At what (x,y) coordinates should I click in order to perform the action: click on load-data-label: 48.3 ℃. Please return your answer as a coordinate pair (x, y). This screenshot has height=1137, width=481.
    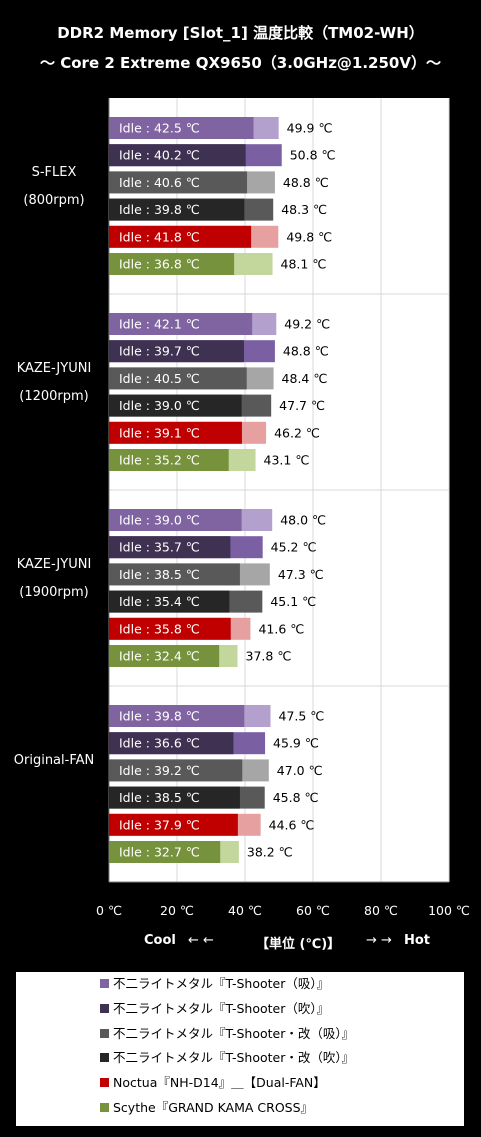
    Looking at the image, I should click on (304, 209).